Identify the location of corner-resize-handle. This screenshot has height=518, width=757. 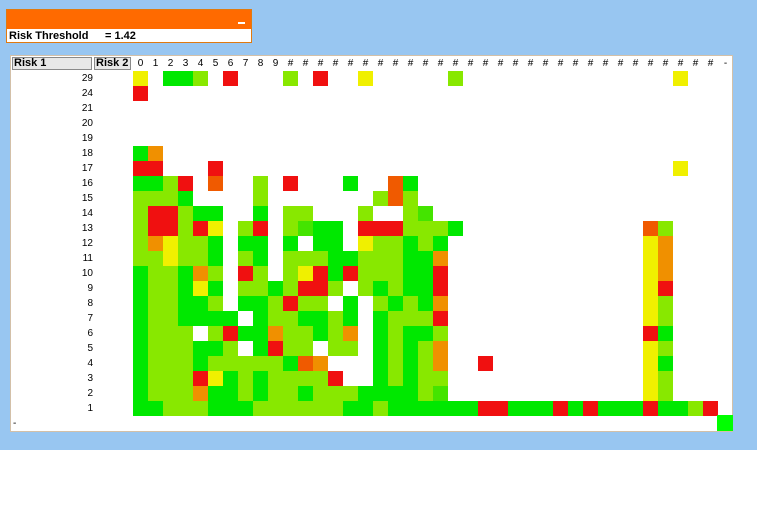
(725, 423).